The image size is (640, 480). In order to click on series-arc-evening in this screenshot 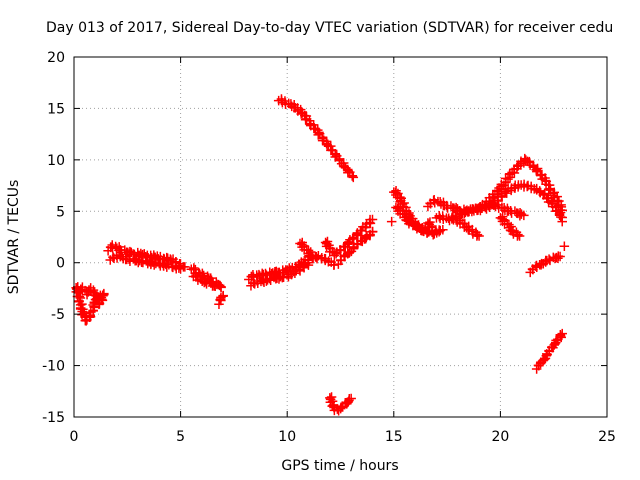, I will do `click(545, 264)`.